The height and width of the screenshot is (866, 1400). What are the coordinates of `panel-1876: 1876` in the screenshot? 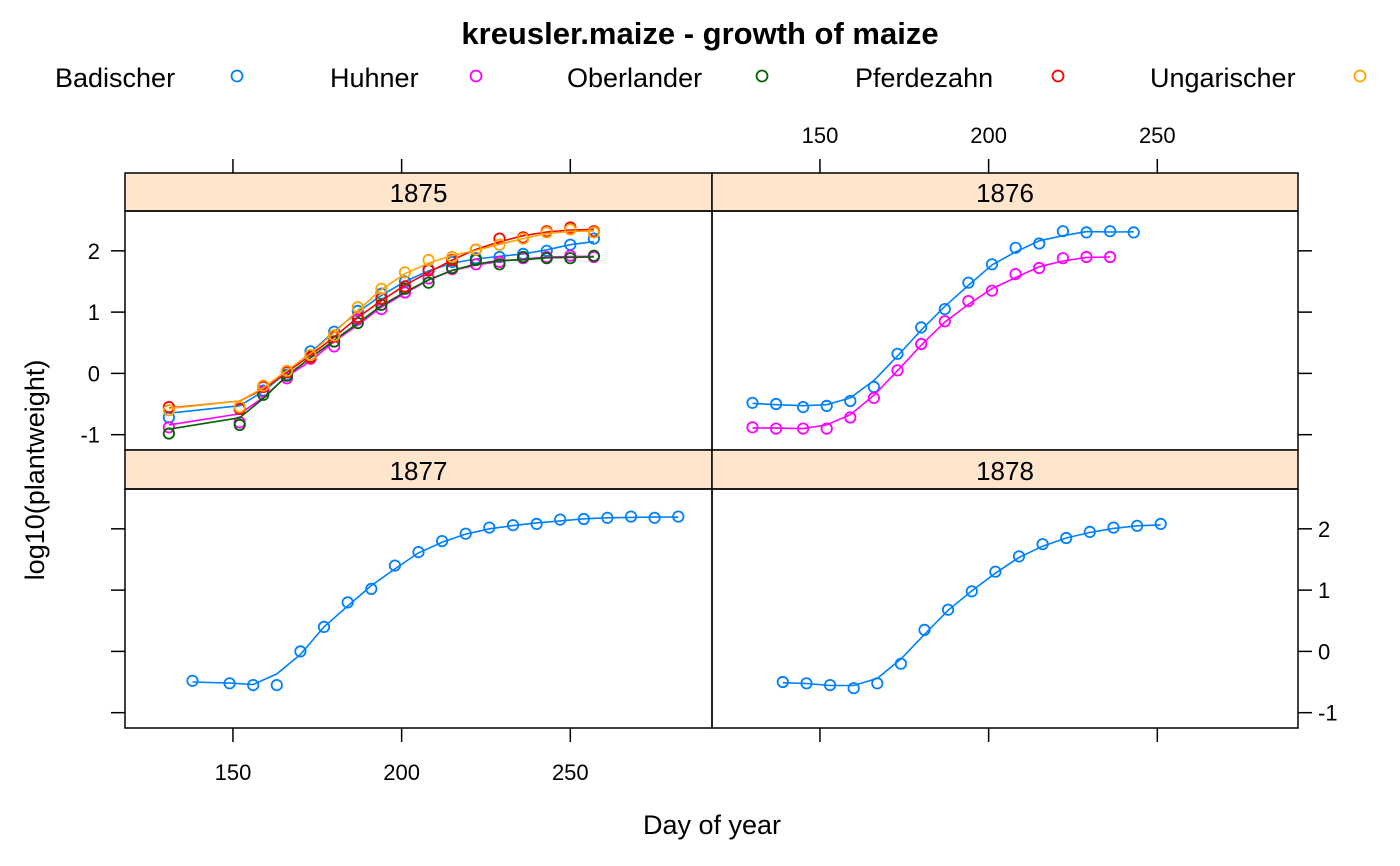 It's located at (1005, 311).